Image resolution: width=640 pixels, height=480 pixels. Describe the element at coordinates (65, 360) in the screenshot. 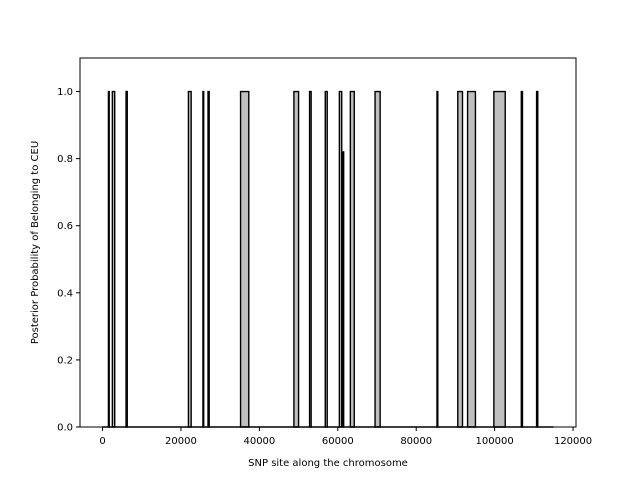

I see `y-tick-label: 0.2` at that location.